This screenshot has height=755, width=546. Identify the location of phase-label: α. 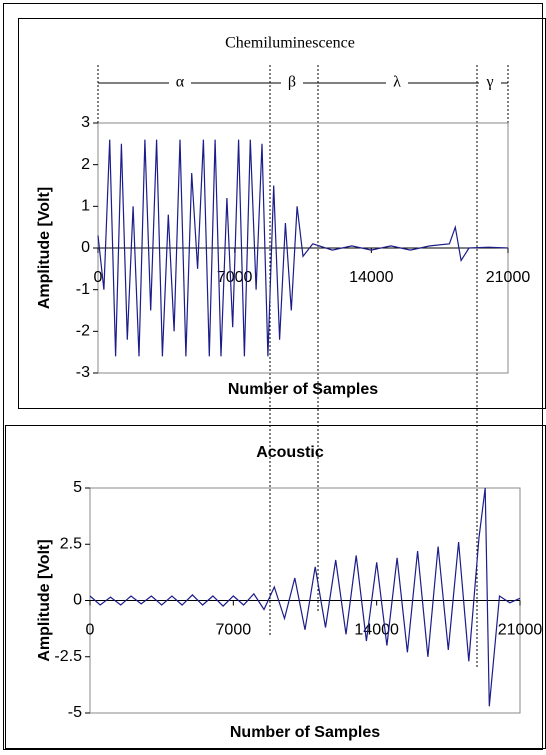
(180, 82).